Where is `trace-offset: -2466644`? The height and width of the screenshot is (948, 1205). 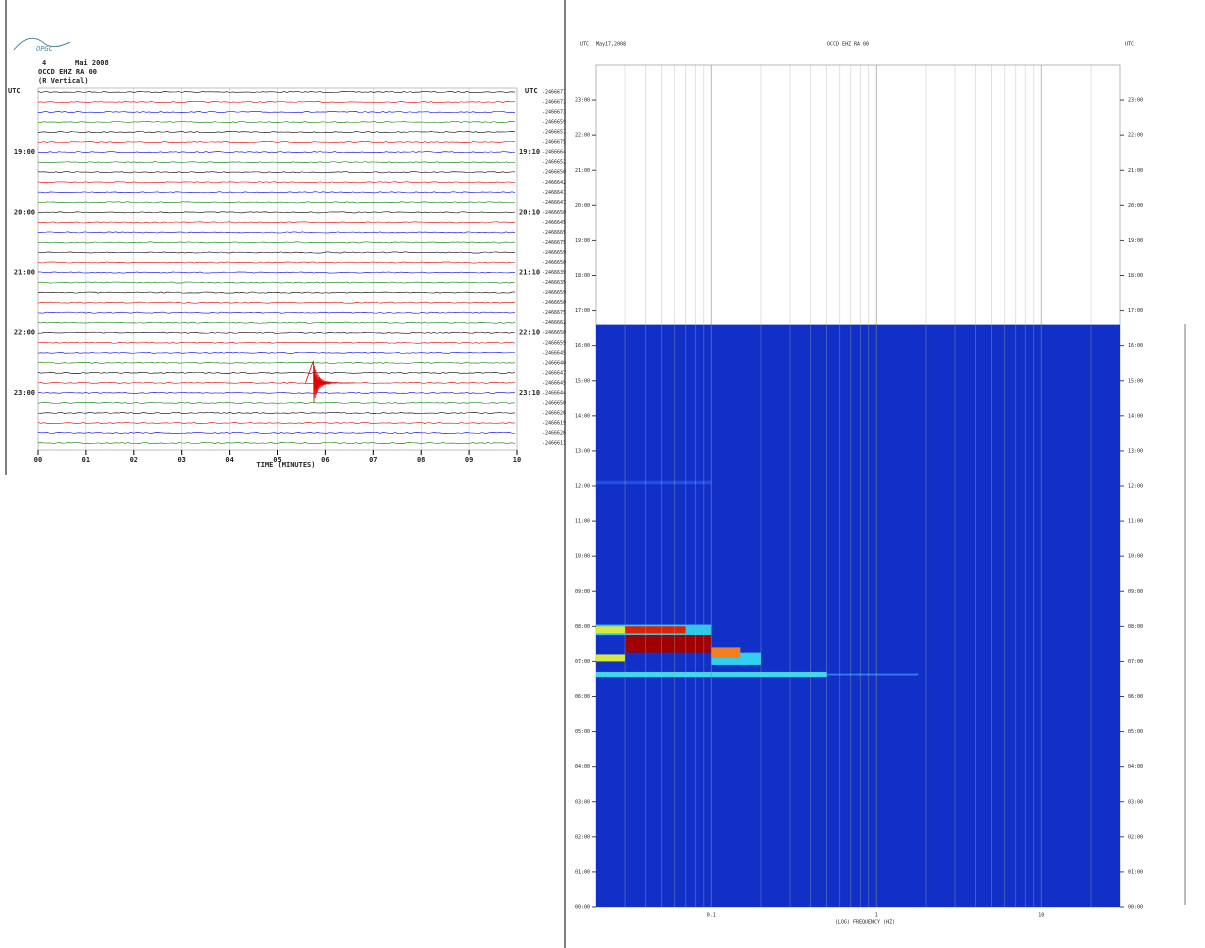 trace-offset: -2466644 is located at coordinates (554, 393).